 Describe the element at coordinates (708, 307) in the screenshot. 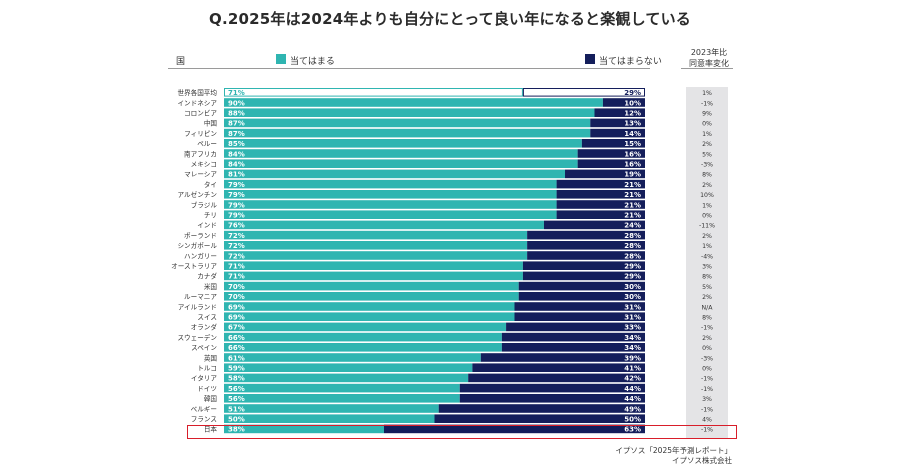

I see `change-value-label: N/A` at that location.